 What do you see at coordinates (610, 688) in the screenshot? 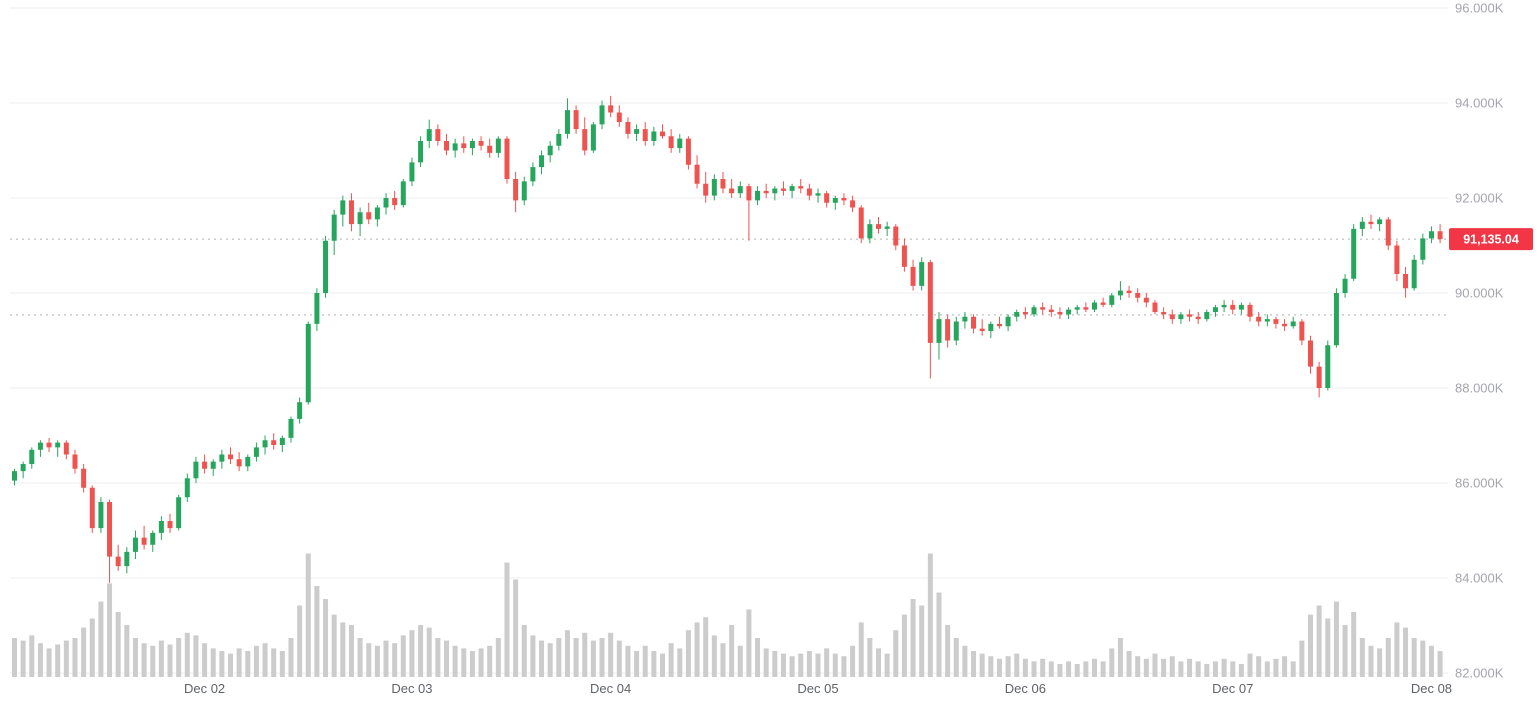
I see `x-tick-label: Dec 04` at bounding box center [610, 688].